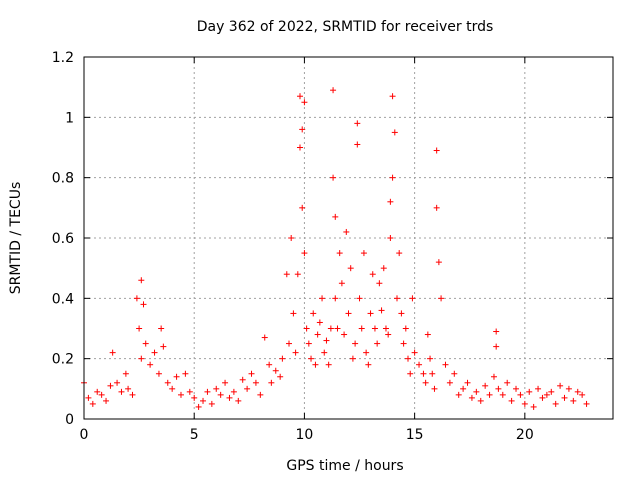  What do you see at coordinates (69, 118) in the screenshot?
I see `y-tick-label: 1` at bounding box center [69, 118].